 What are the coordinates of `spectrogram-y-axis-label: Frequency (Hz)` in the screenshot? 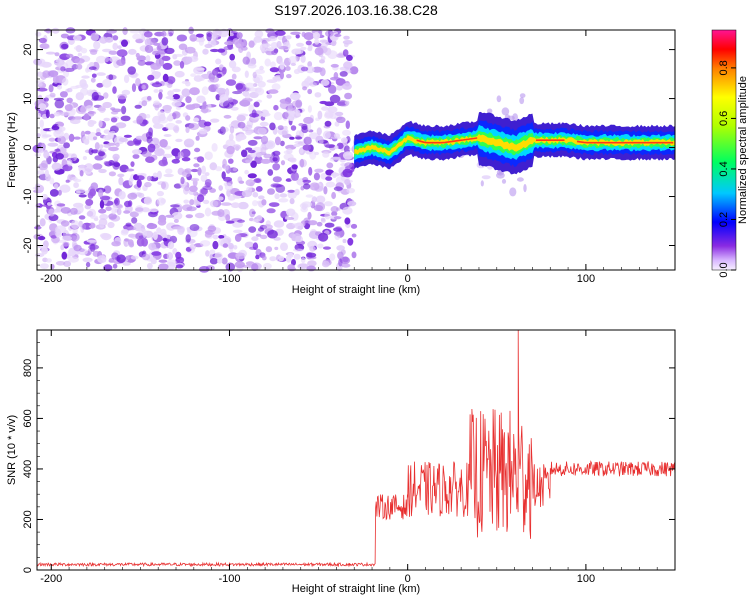 It's located at (12, 150).